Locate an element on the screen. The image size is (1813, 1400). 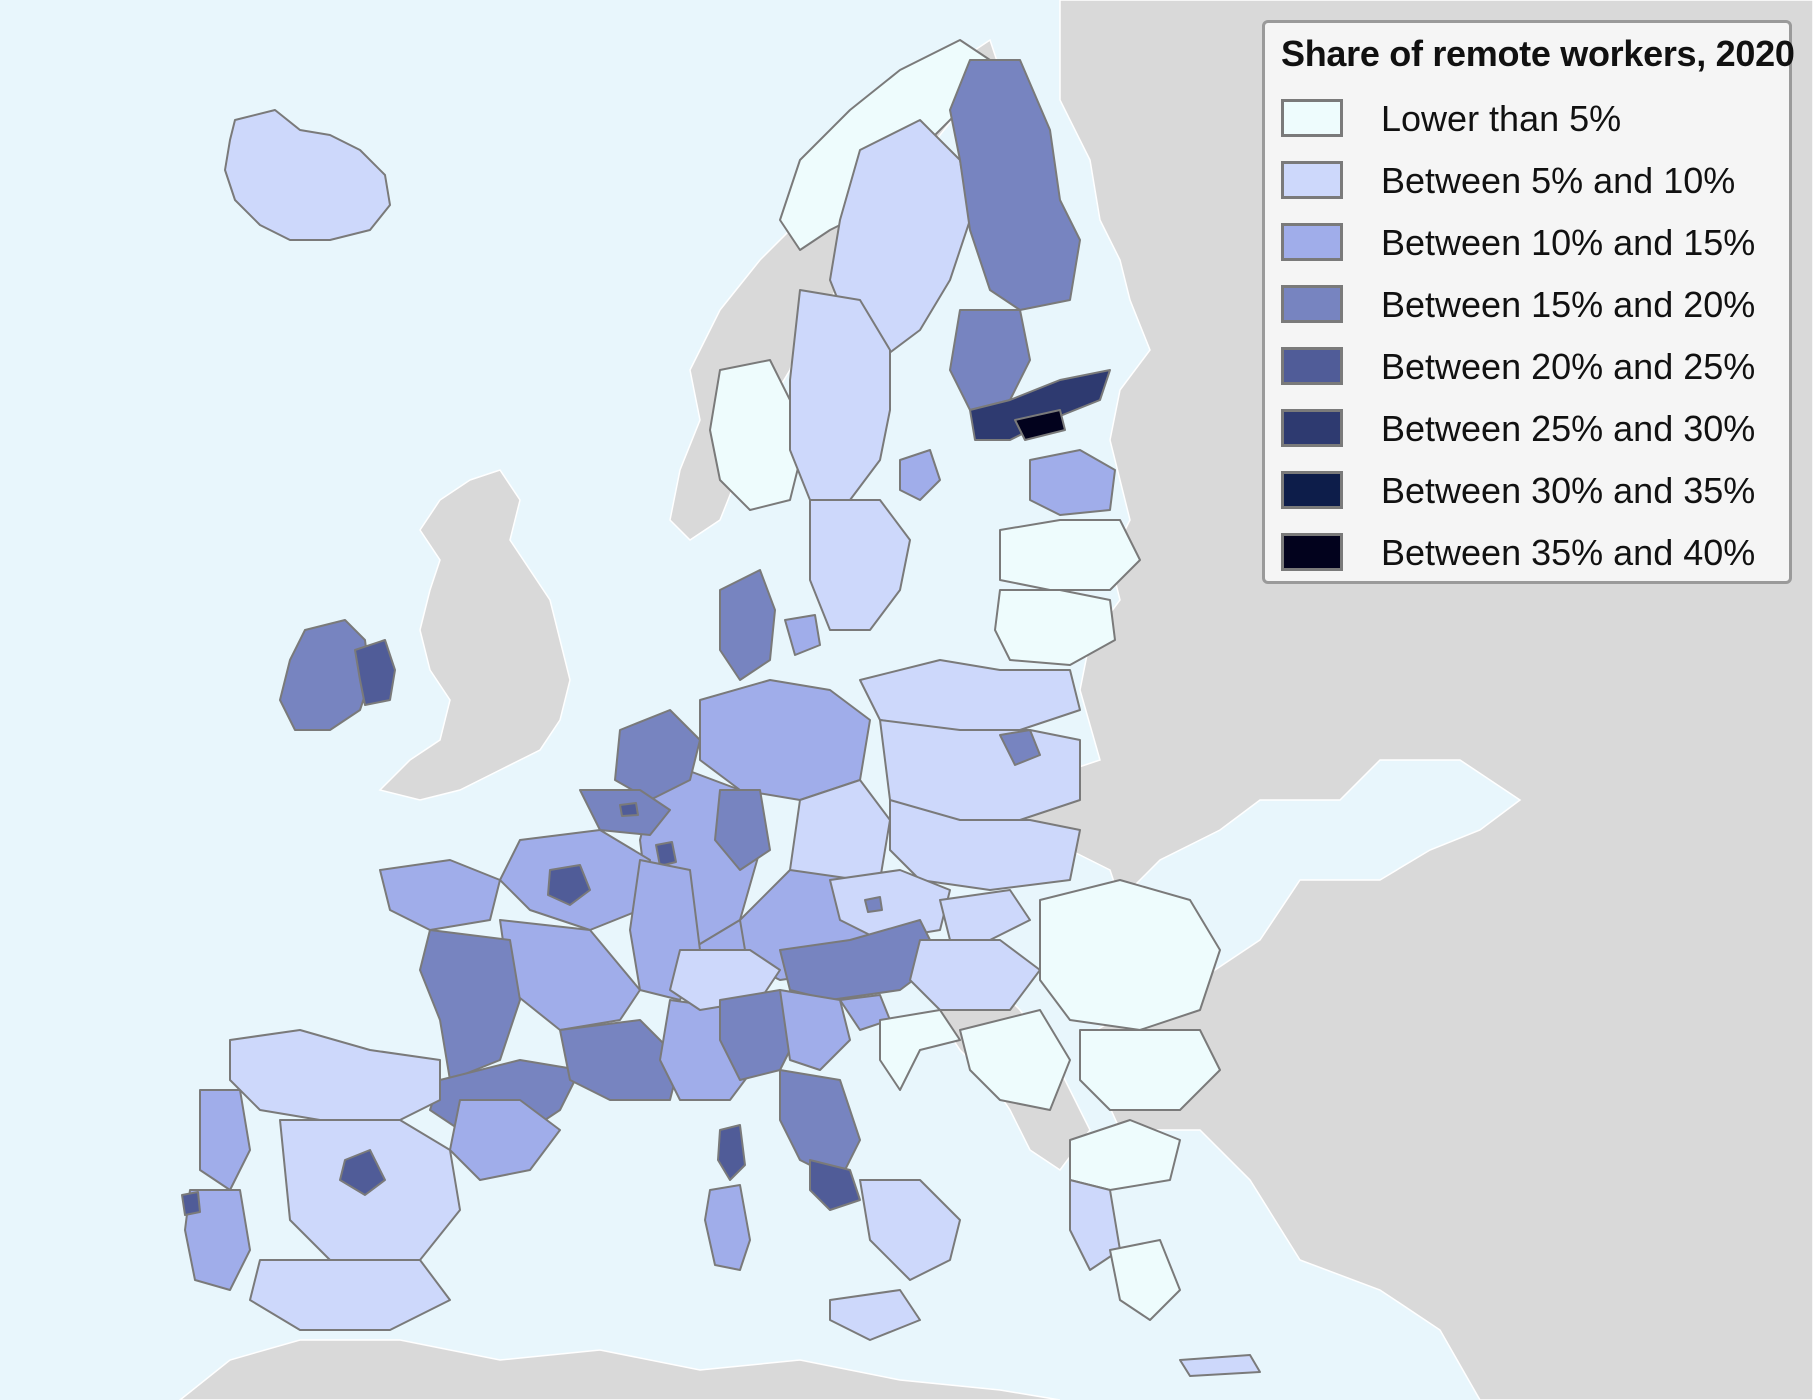
region-finland-north is located at coordinates (1015, 185).